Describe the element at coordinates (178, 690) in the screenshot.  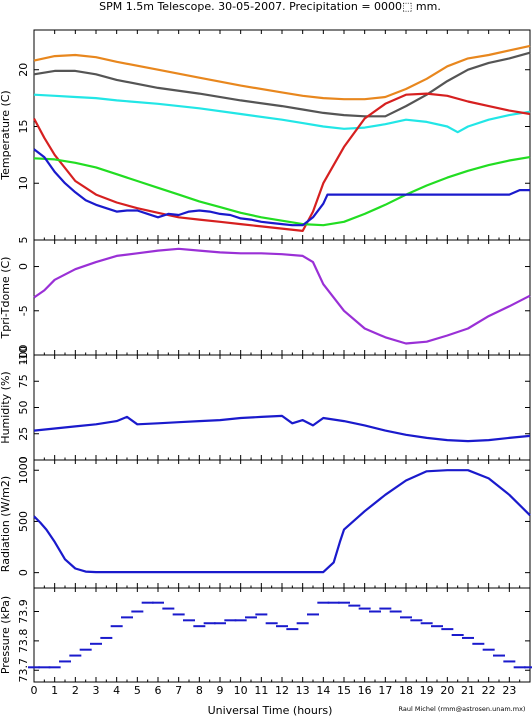
I see `x-tick-label: 7` at that location.